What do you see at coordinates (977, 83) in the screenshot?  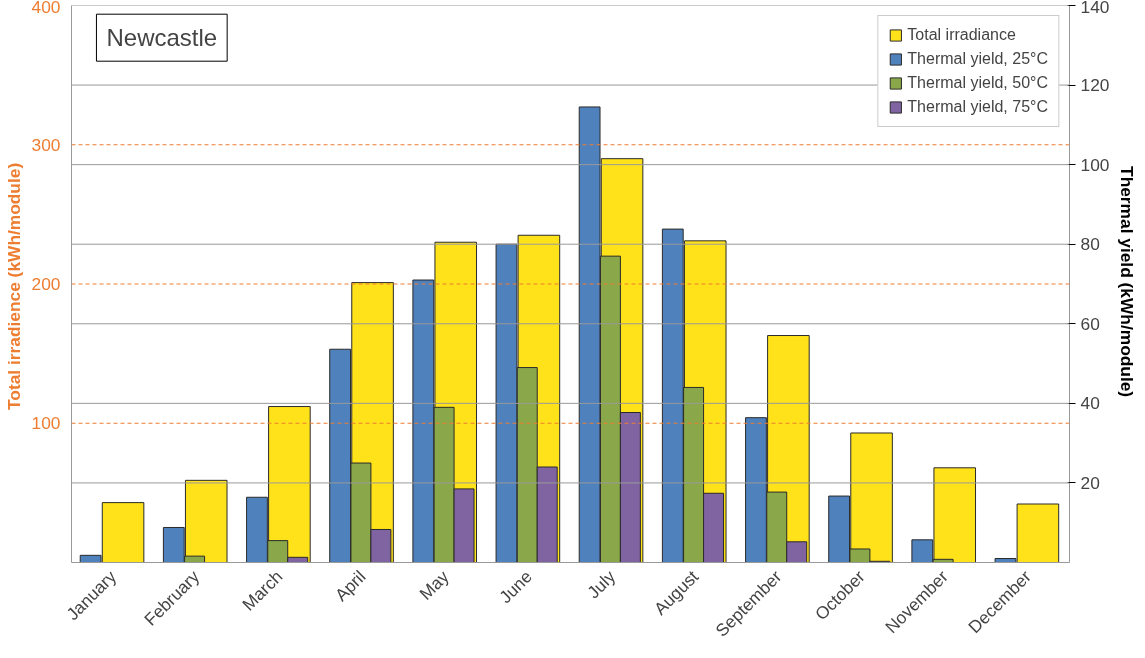 I see `legend-label: Thermal yield, 50°C` at bounding box center [977, 83].